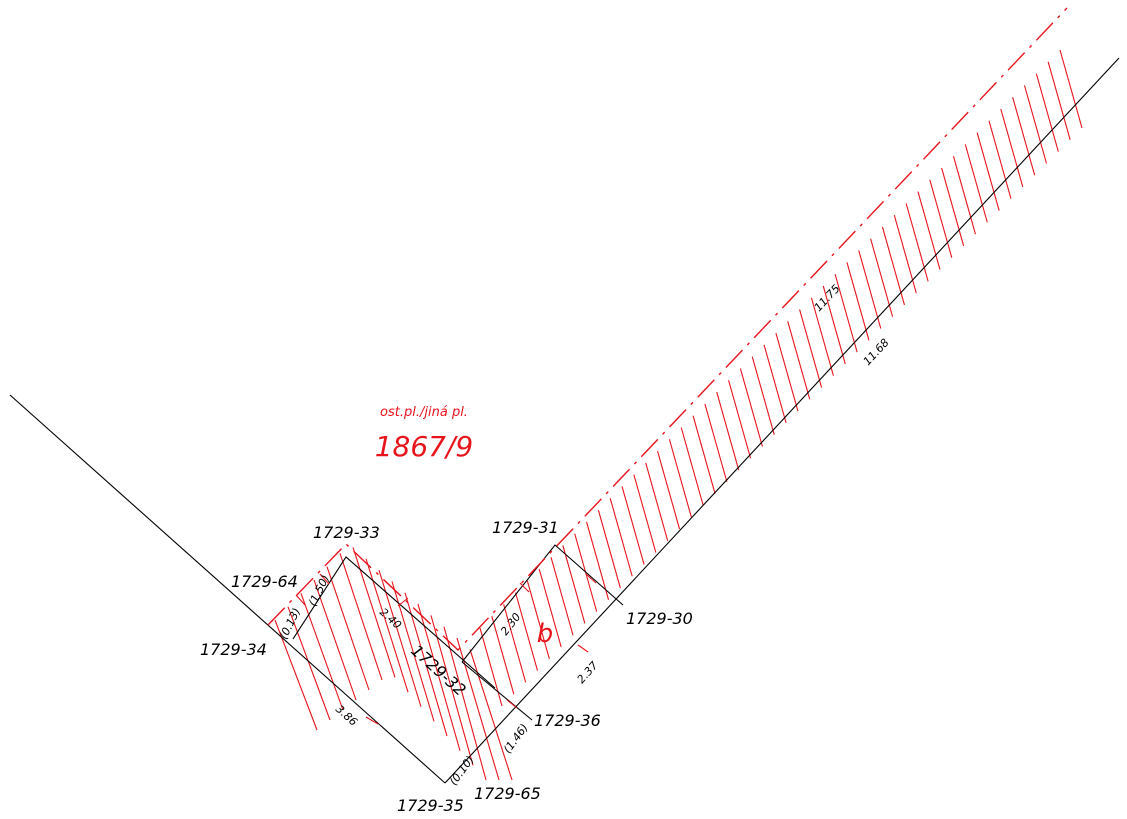 This screenshot has height=819, width=1127. I want to click on parcel-number: 1867/9, so click(424, 446).